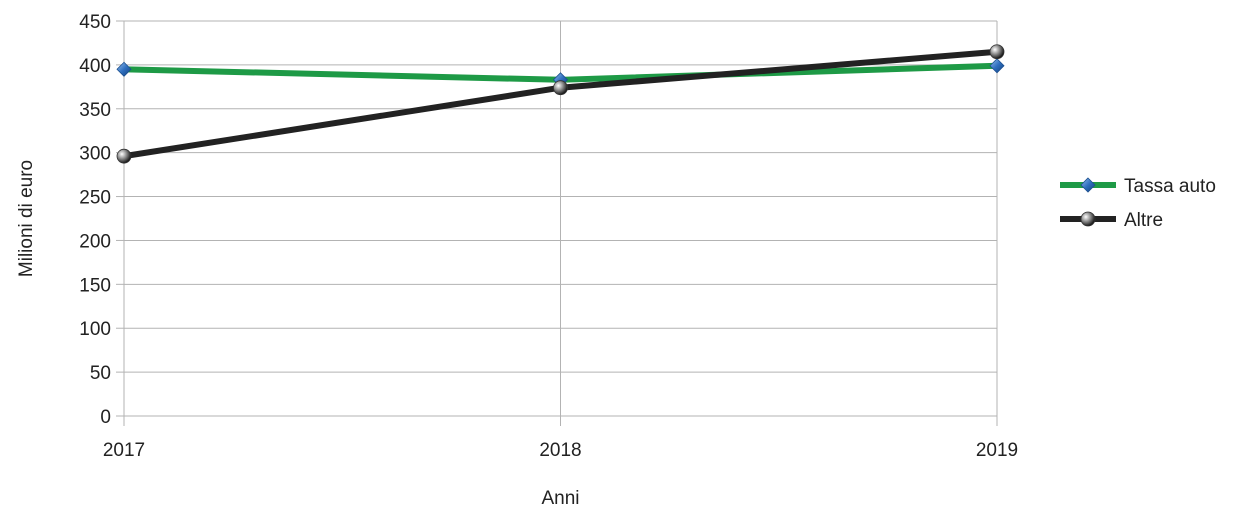 The width and height of the screenshot is (1256, 512). I want to click on legend-label: Tassa auto, so click(1170, 186).